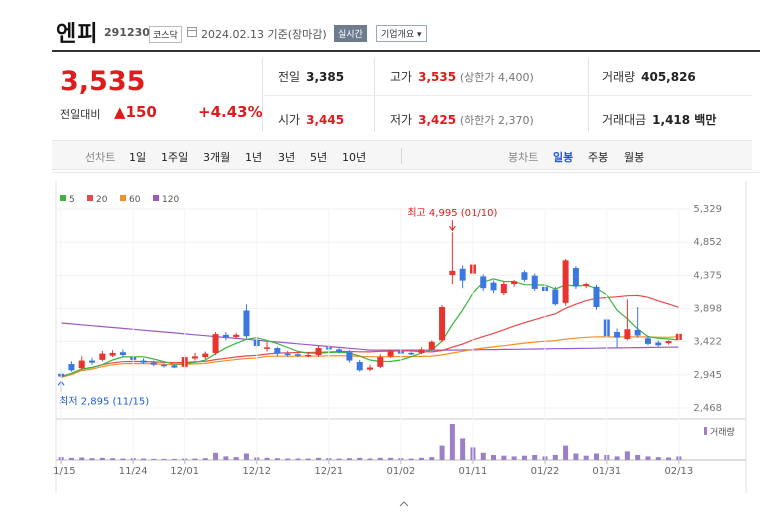 This screenshot has height=513, width=760. Describe the element at coordinates (678, 471) in the screenshot. I see `x-tick-label: 02/13` at that location.